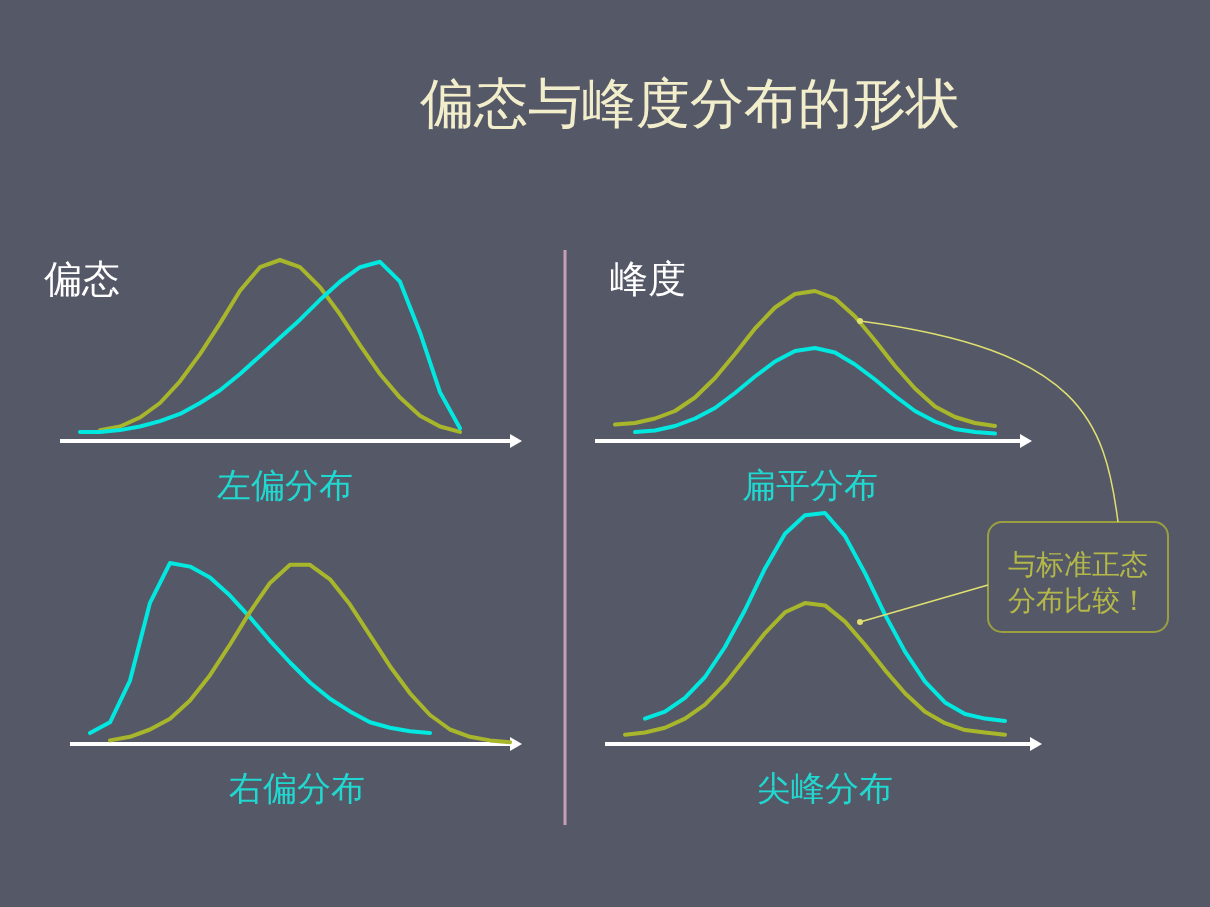 Image resolution: width=1210 pixels, height=907 pixels. Describe the element at coordinates (297, 788) in the screenshot. I see `x-axis-title: 右偏分布` at that location.